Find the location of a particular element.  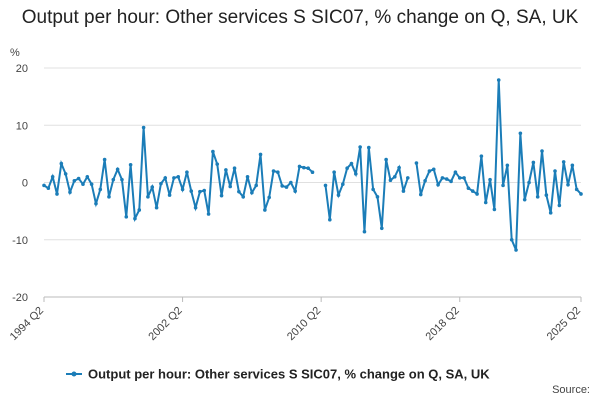

source: Source: is located at coordinates (571, 390).